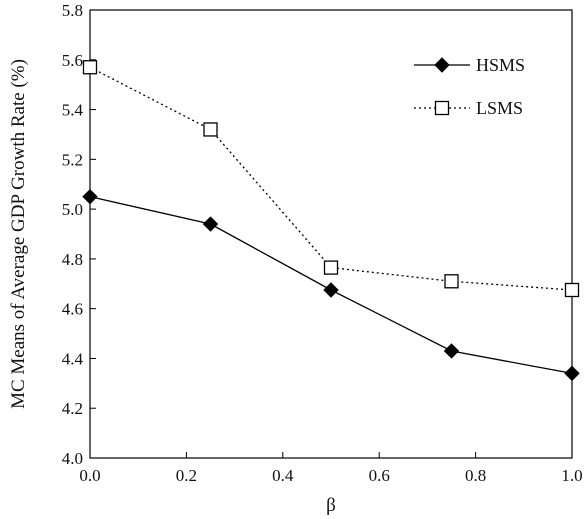 Image resolution: width=586 pixels, height=519 pixels. I want to click on x-tick-label: 0.2, so click(186, 475).